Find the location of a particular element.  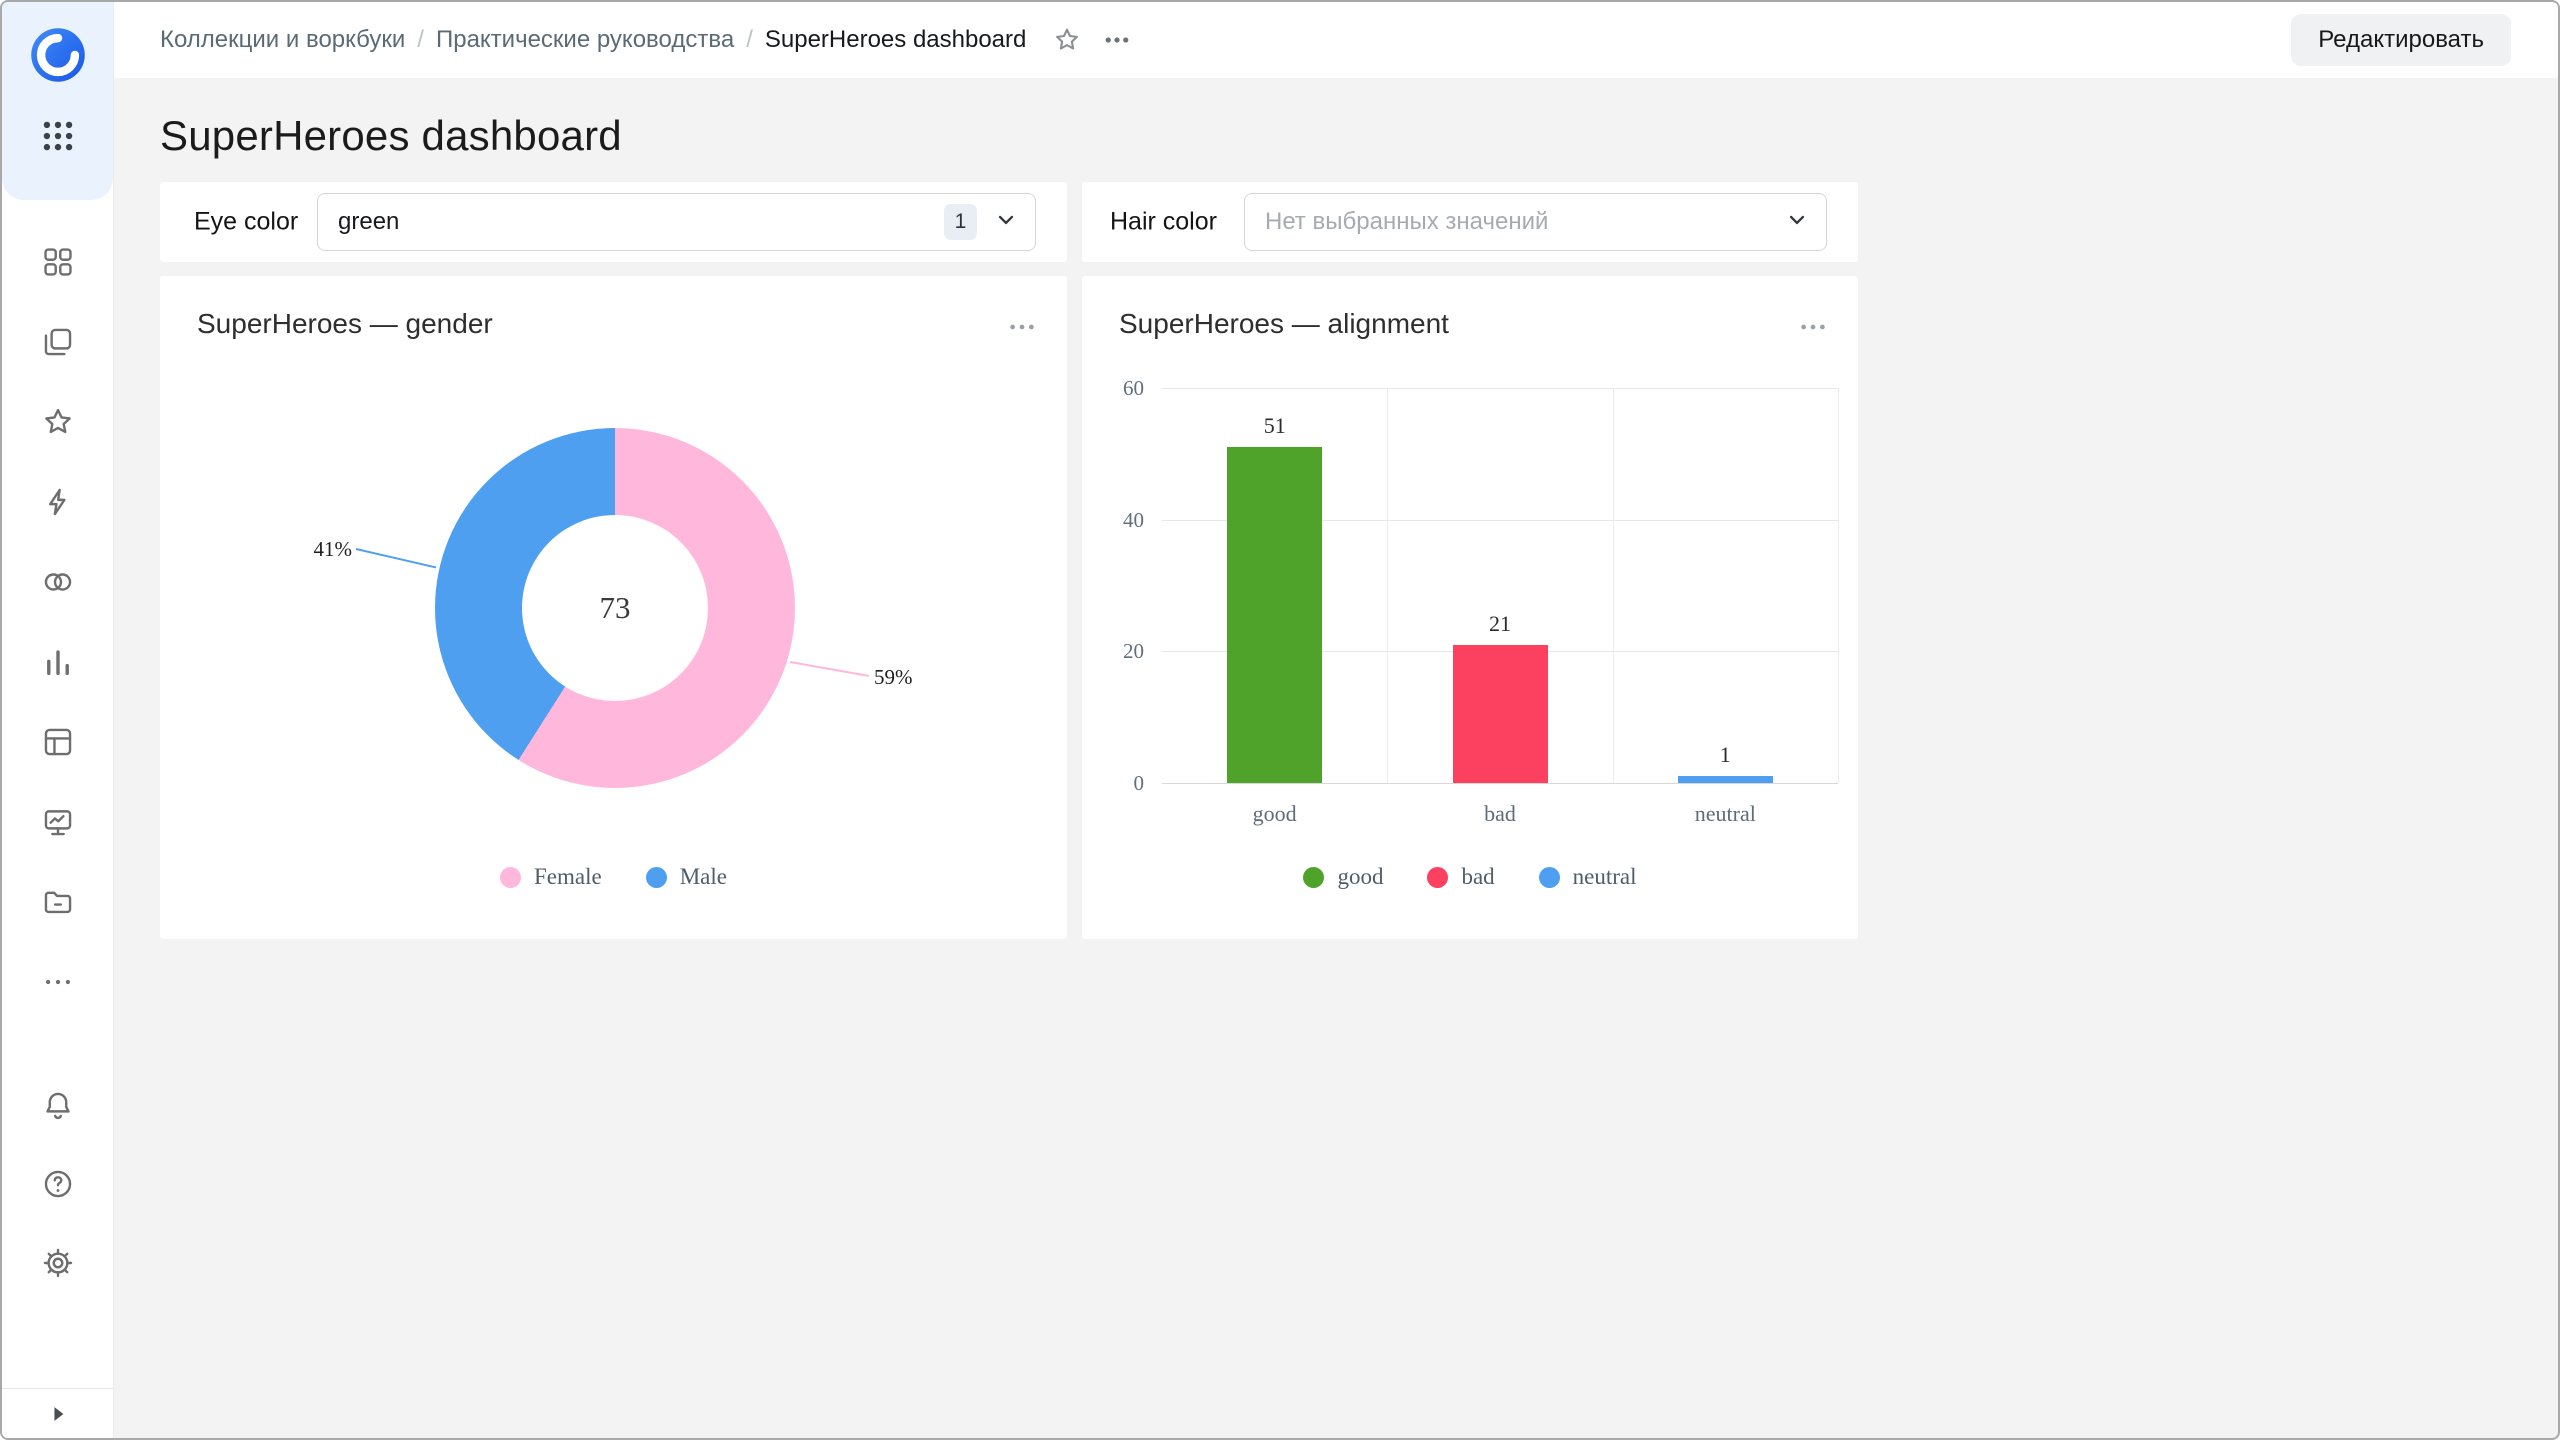

expand-sidebar-icon is located at coordinates (58, 1413).